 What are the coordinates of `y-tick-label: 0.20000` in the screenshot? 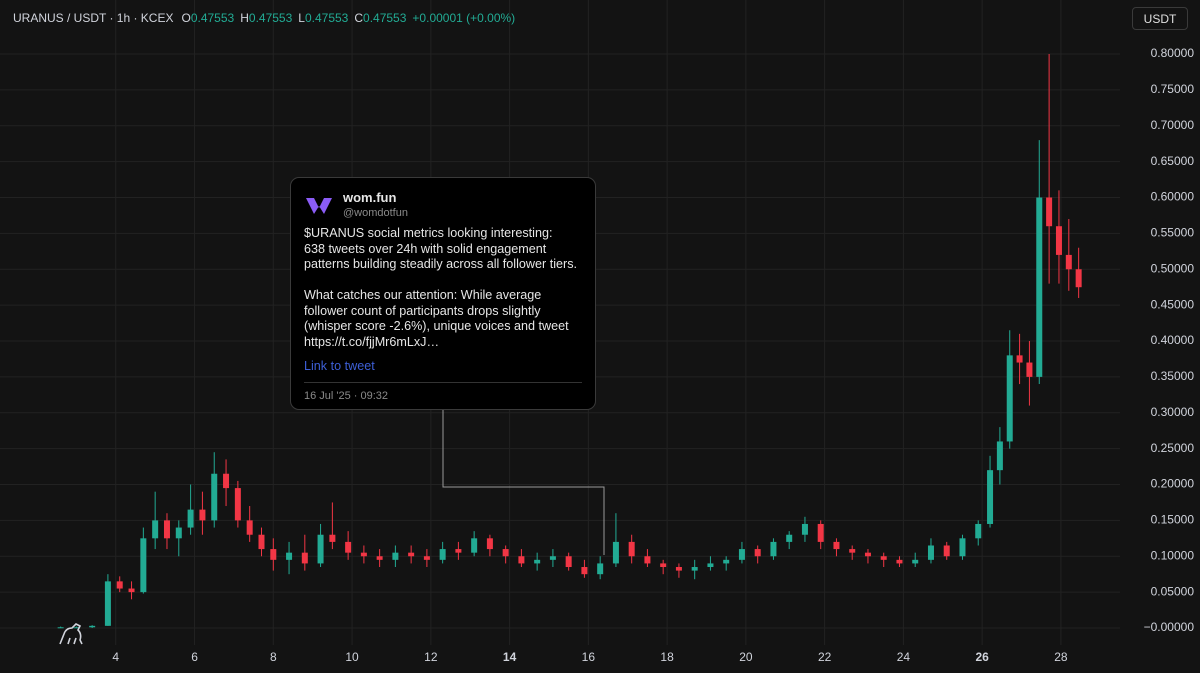 It's located at (1173, 484).